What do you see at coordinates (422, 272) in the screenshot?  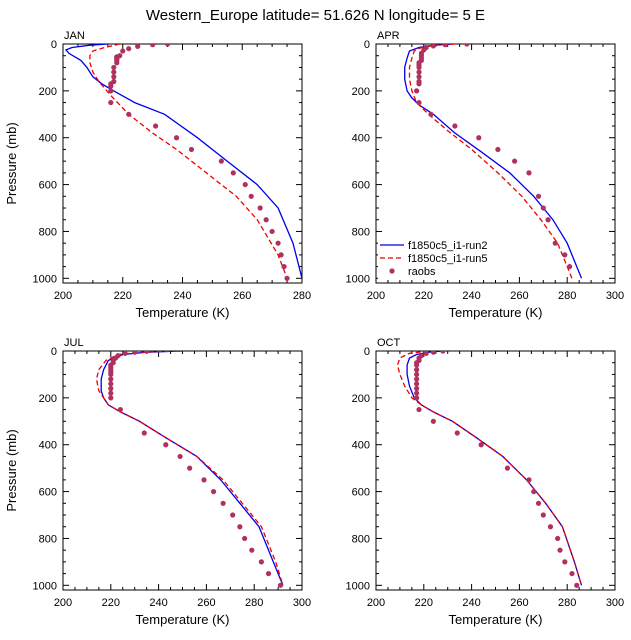 I see `legend-label: raobs` at bounding box center [422, 272].